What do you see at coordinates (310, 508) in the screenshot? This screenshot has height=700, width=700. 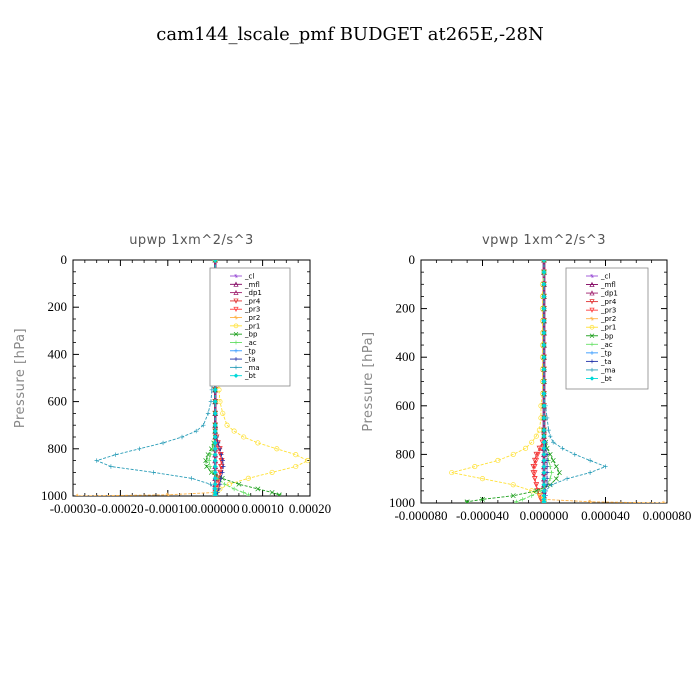 I see `x-tick-label: 0.00020` at bounding box center [310, 508].